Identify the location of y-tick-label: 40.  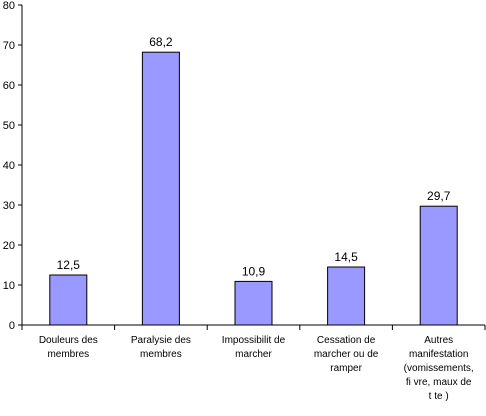
(9, 166).